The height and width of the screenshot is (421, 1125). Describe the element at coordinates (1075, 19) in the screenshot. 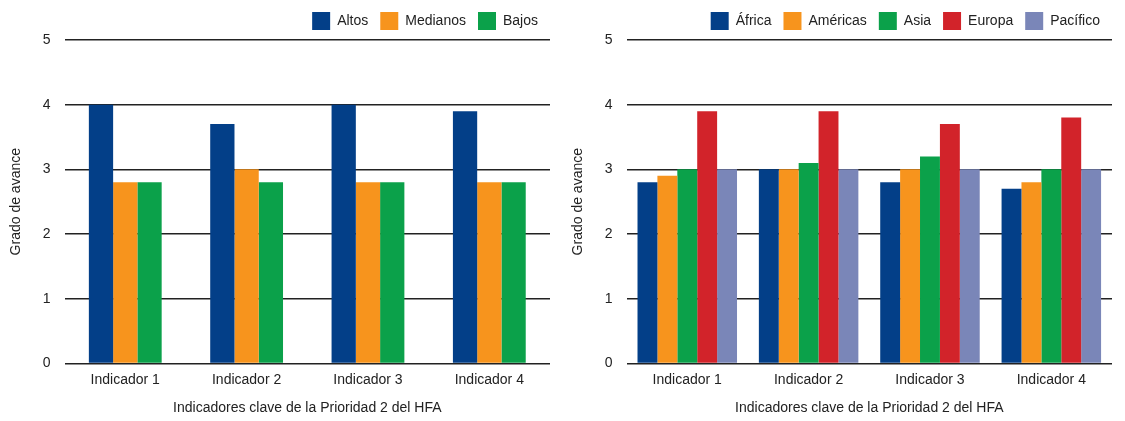

I see `legend-label: Pacífico` at that location.